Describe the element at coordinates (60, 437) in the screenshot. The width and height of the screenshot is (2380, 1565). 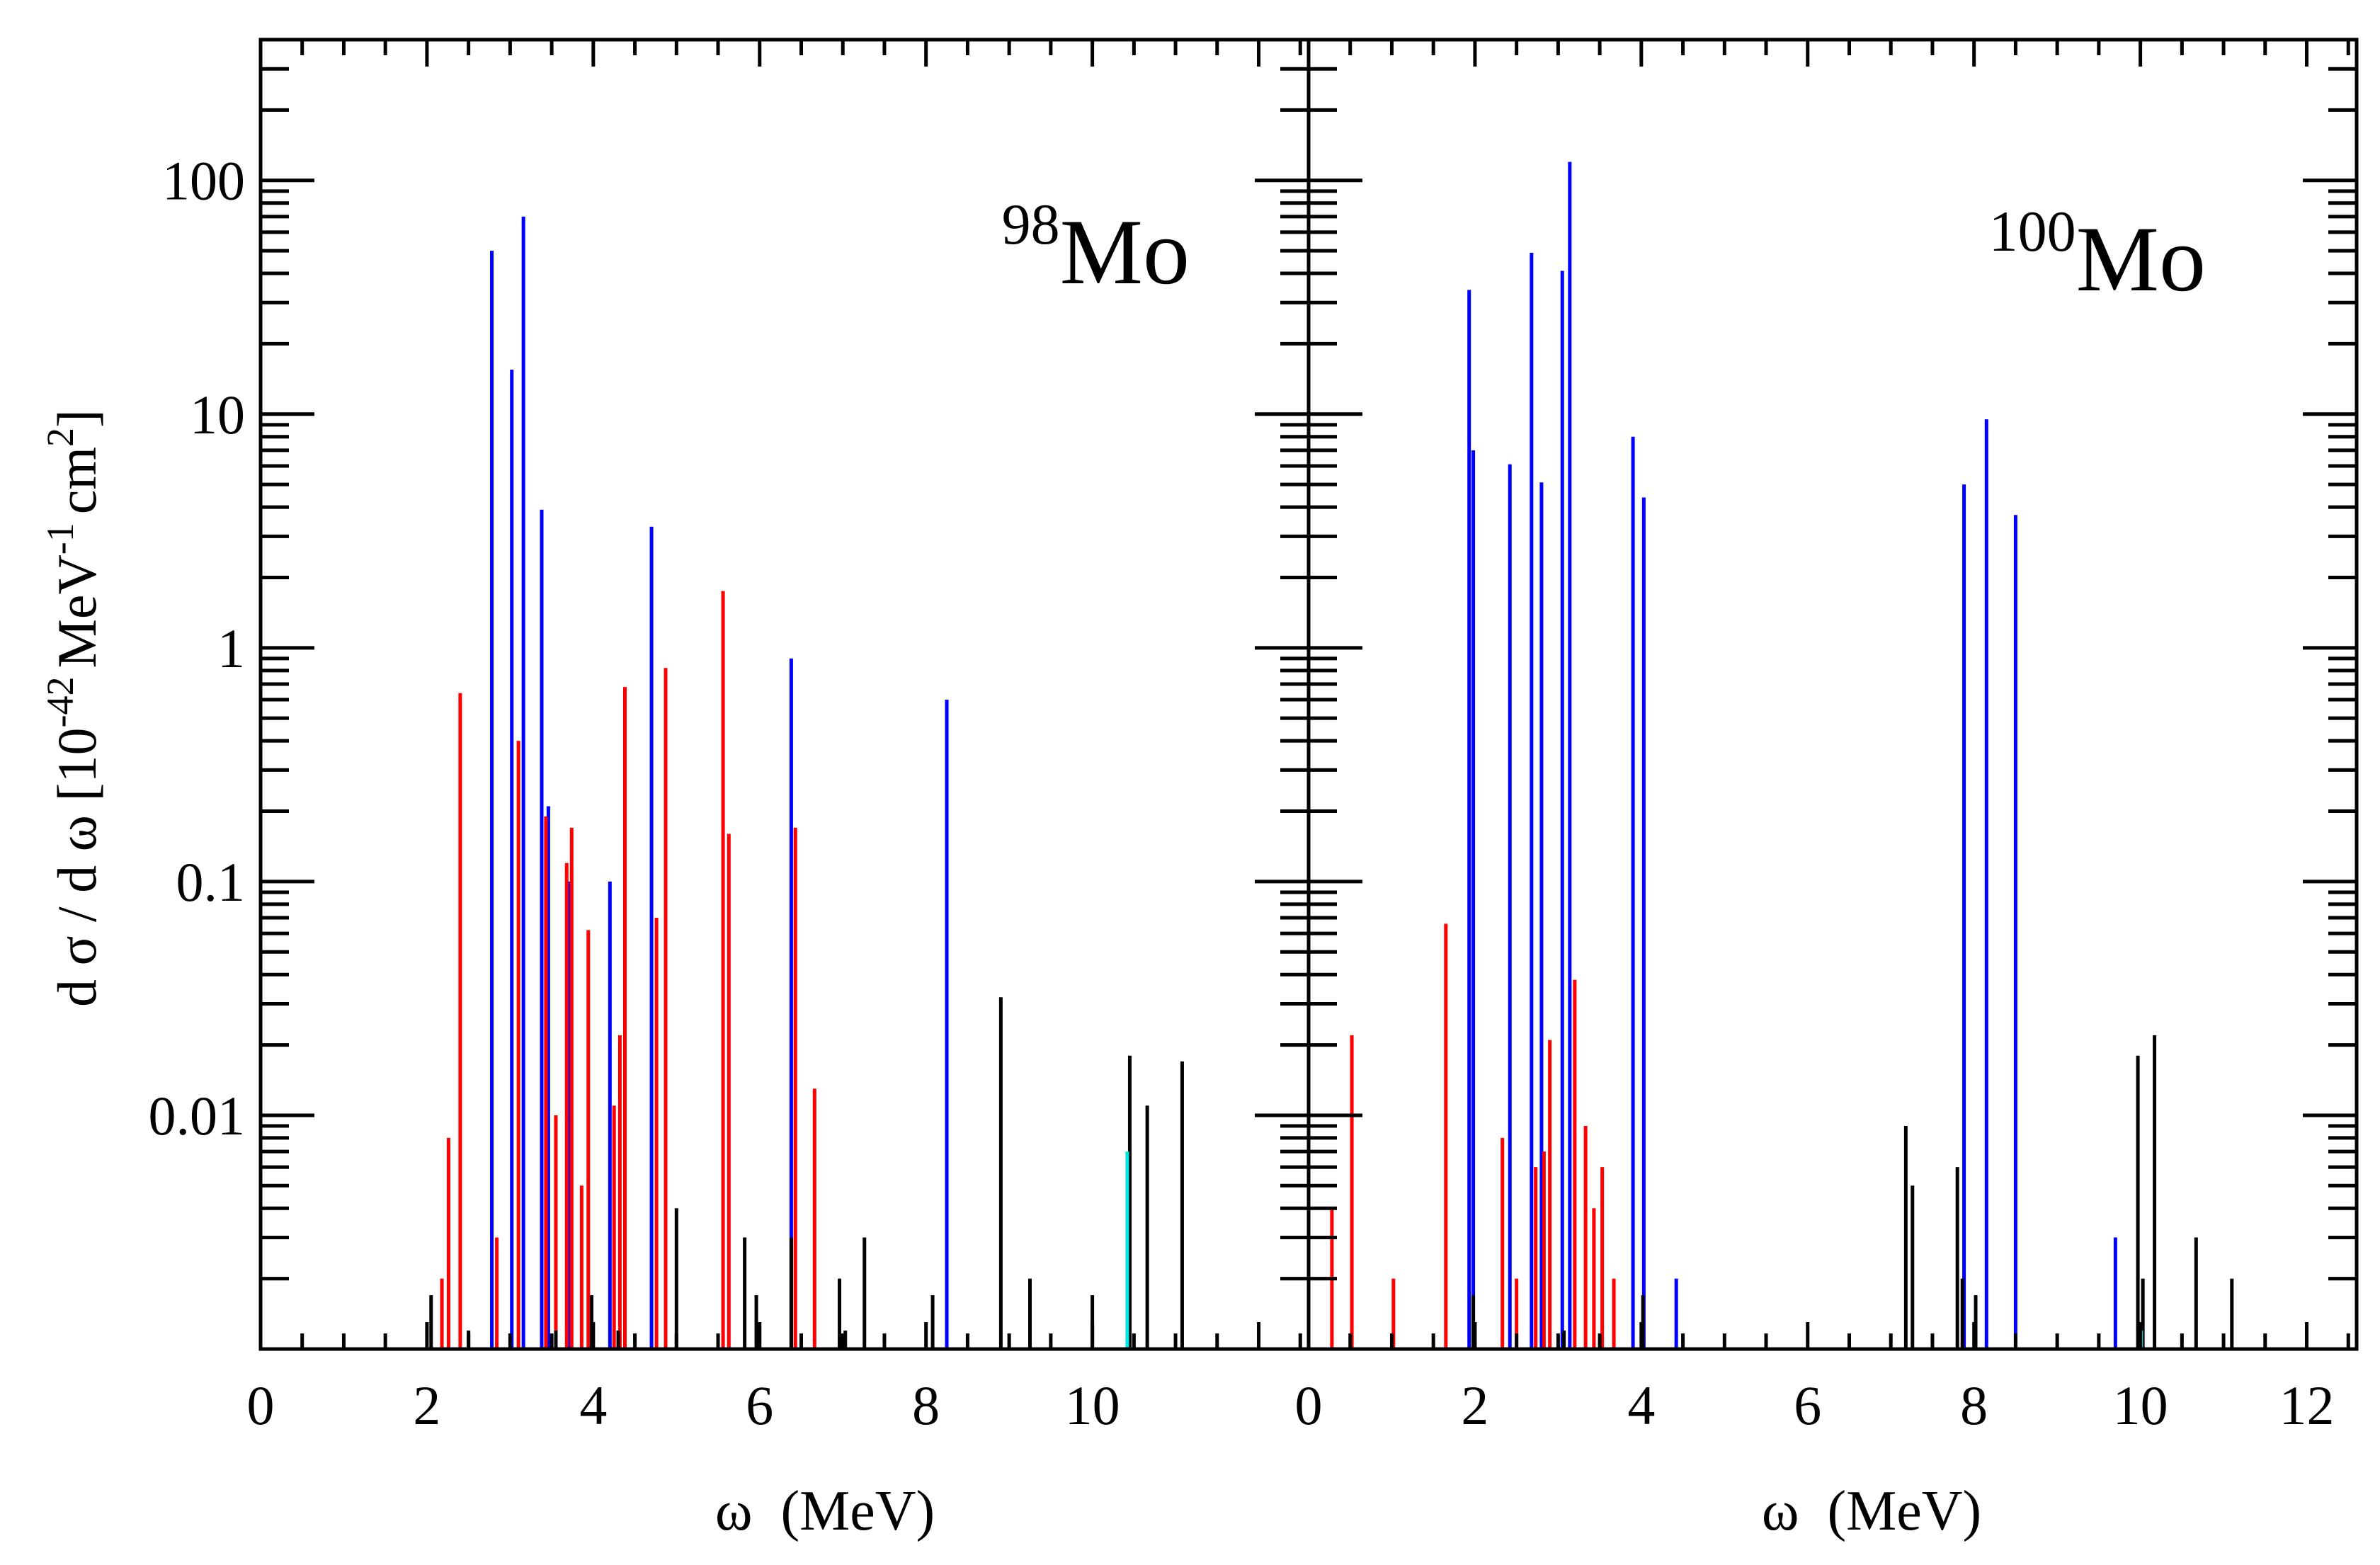
I see `y-axis-title-exp3: 2` at that location.